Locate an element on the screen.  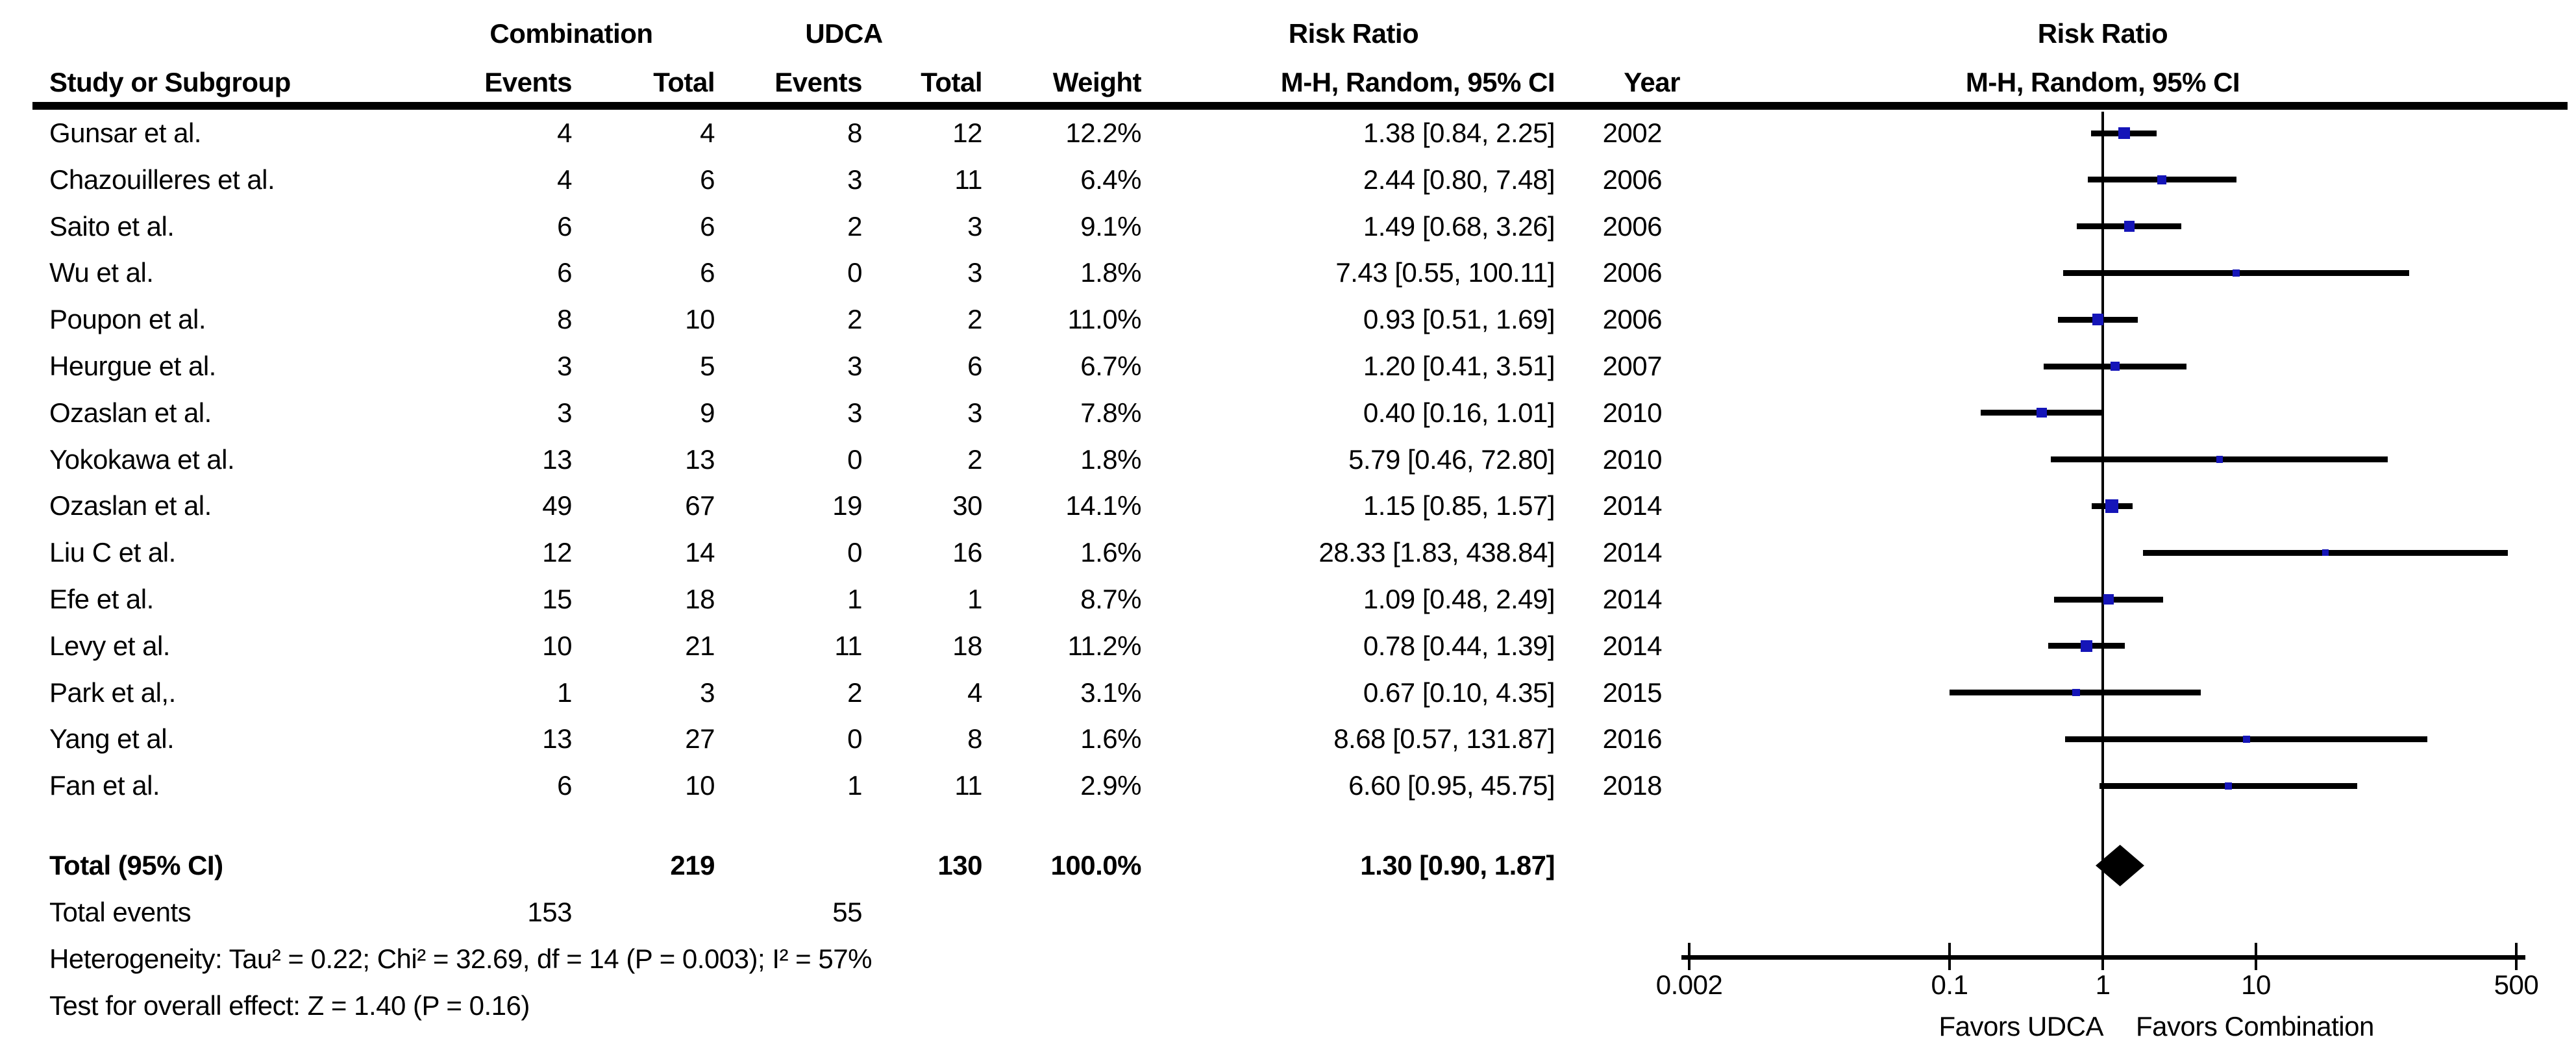
udca-events-cell: 3 is located at coordinates (854, 366).